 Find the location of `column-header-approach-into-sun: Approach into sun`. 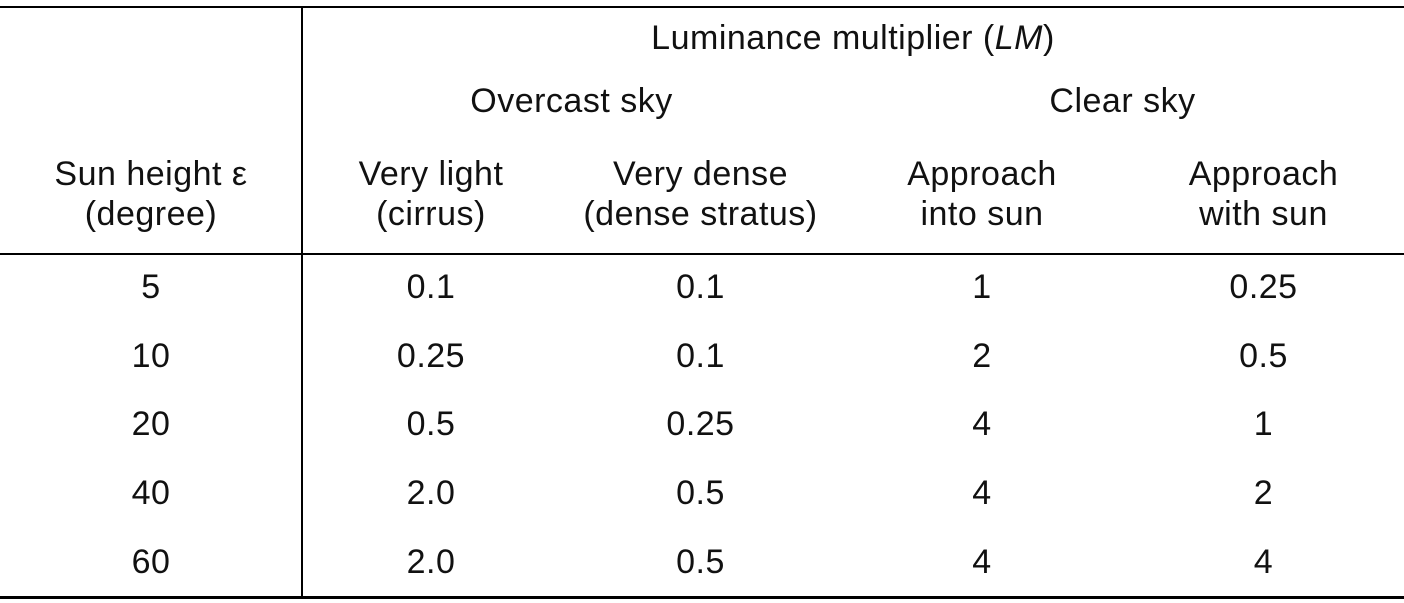

column-header-approach-into-sun: Approach into sun is located at coordinates (982, 193).